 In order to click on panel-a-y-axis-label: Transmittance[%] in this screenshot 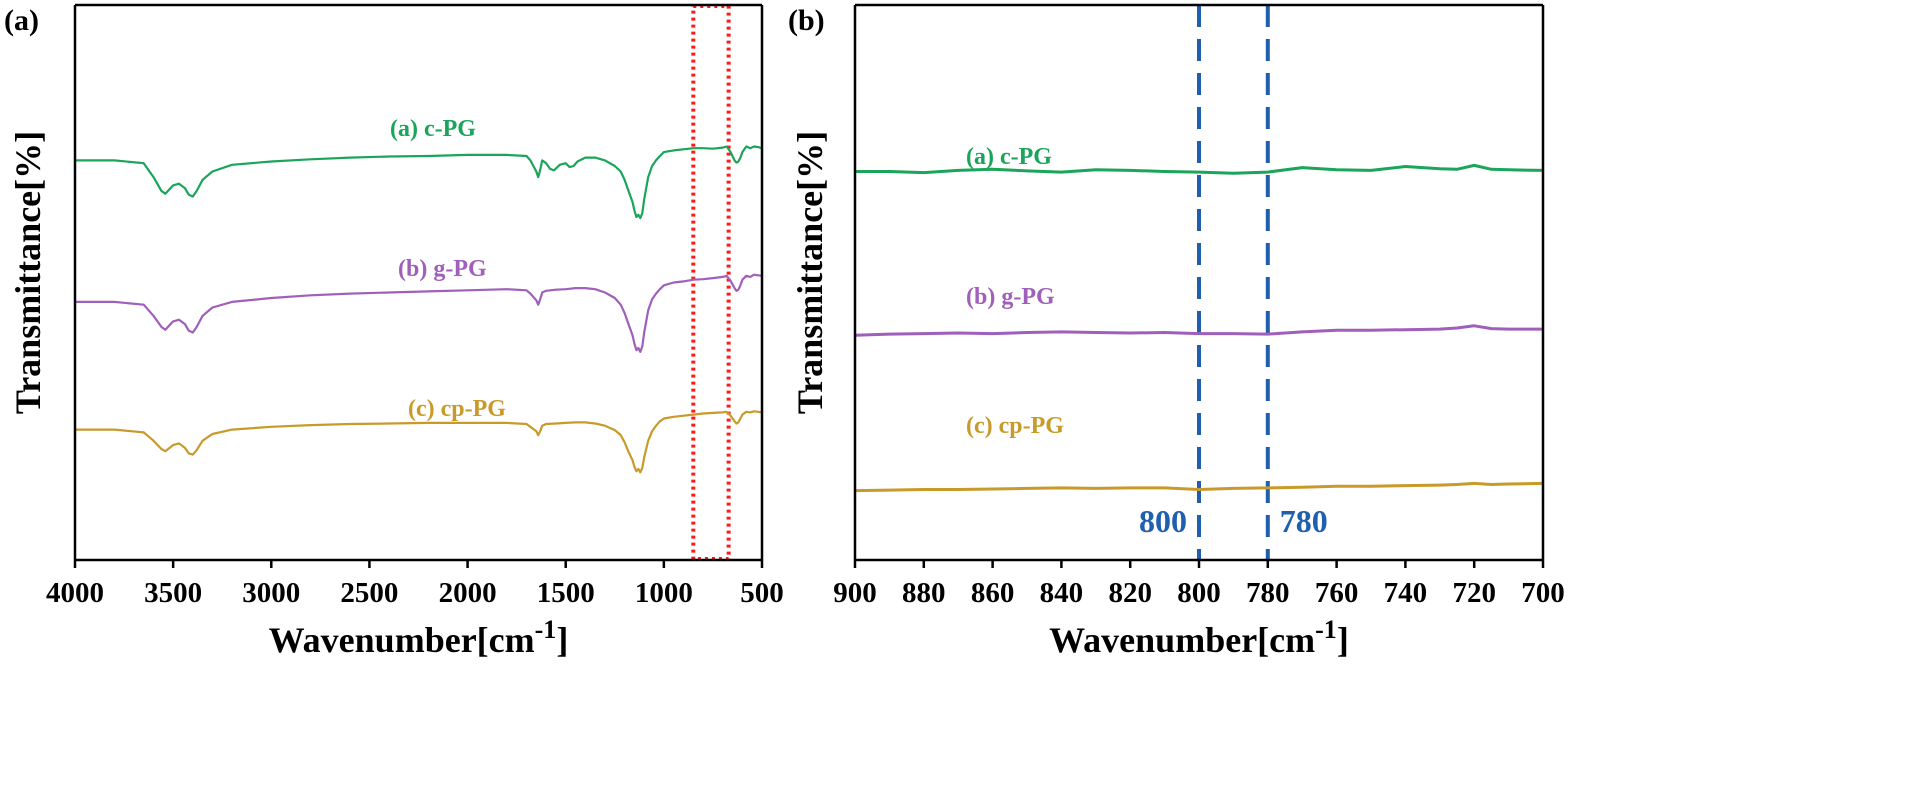, I will do `click(28, 272)`.